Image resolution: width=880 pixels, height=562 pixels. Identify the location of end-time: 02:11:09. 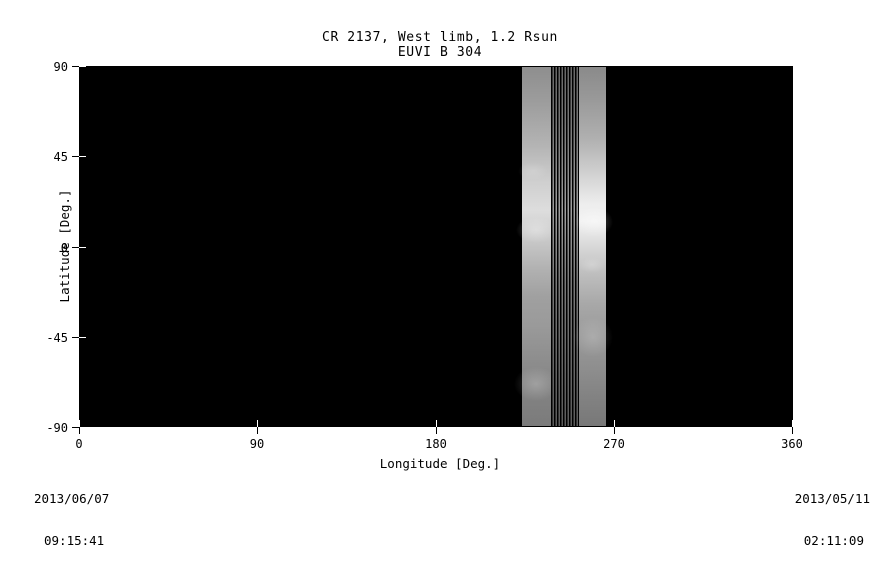
(833, 540).